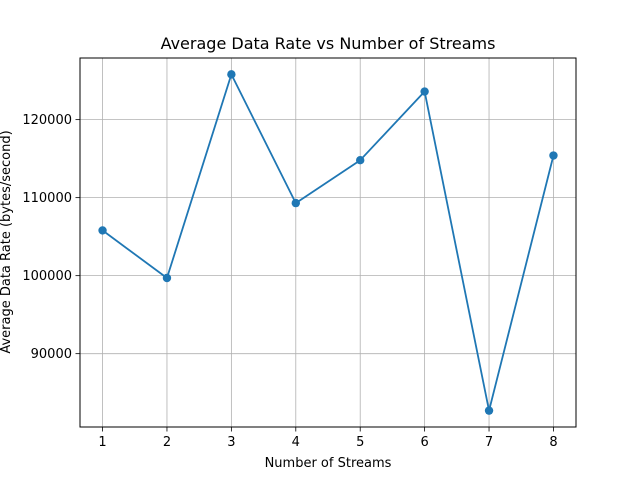  I want to click on y-axis-ticks: 90000 100000 110000 120000, so click(51, 237).